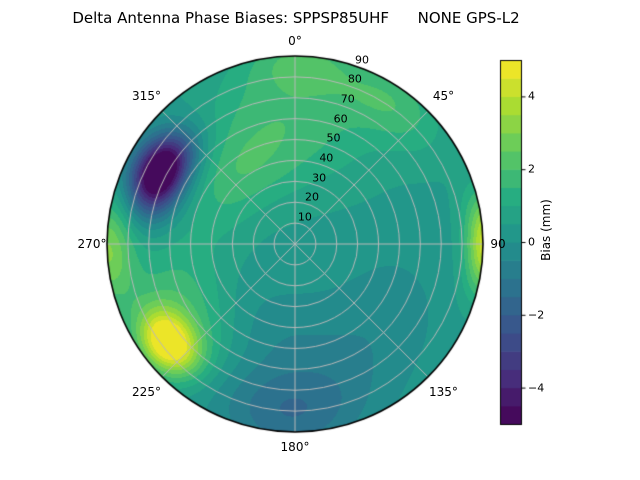 This screenshot has width=640, height=480. What do you see at coordinates (146, 392) in the screenshot?
I see `azimuth-tick-label: 225°` at bounding box center [146, 392].